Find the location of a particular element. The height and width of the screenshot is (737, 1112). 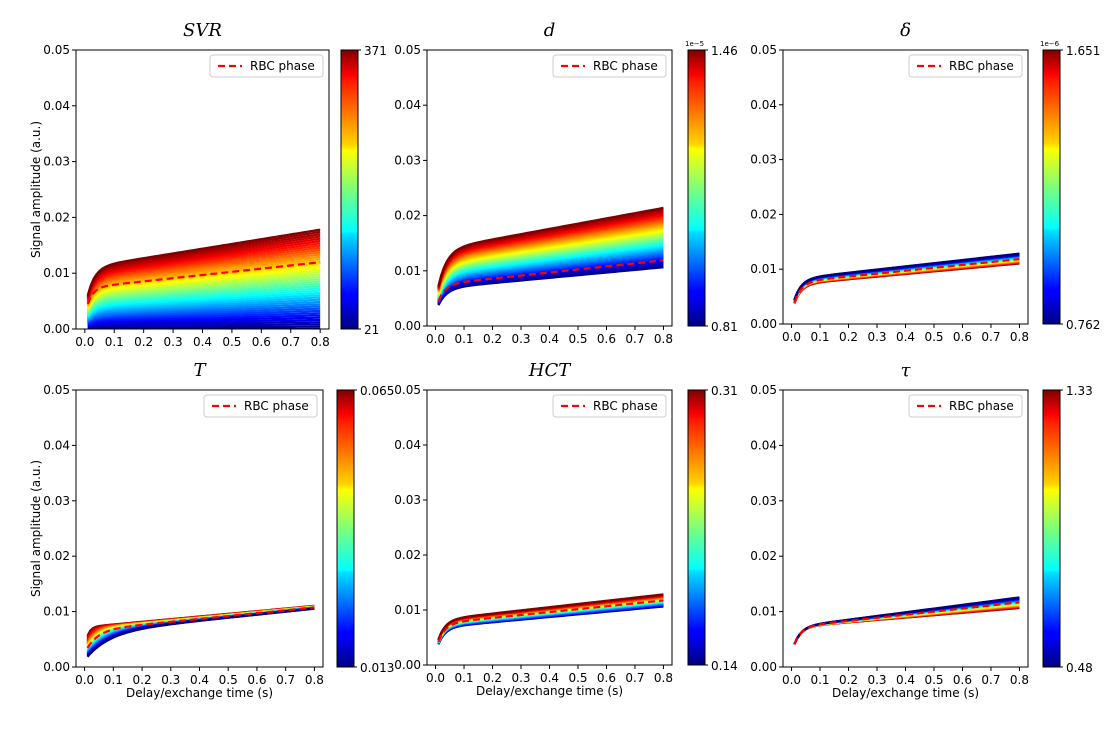

chart-title: HCT is located at coordinates (550, 370).